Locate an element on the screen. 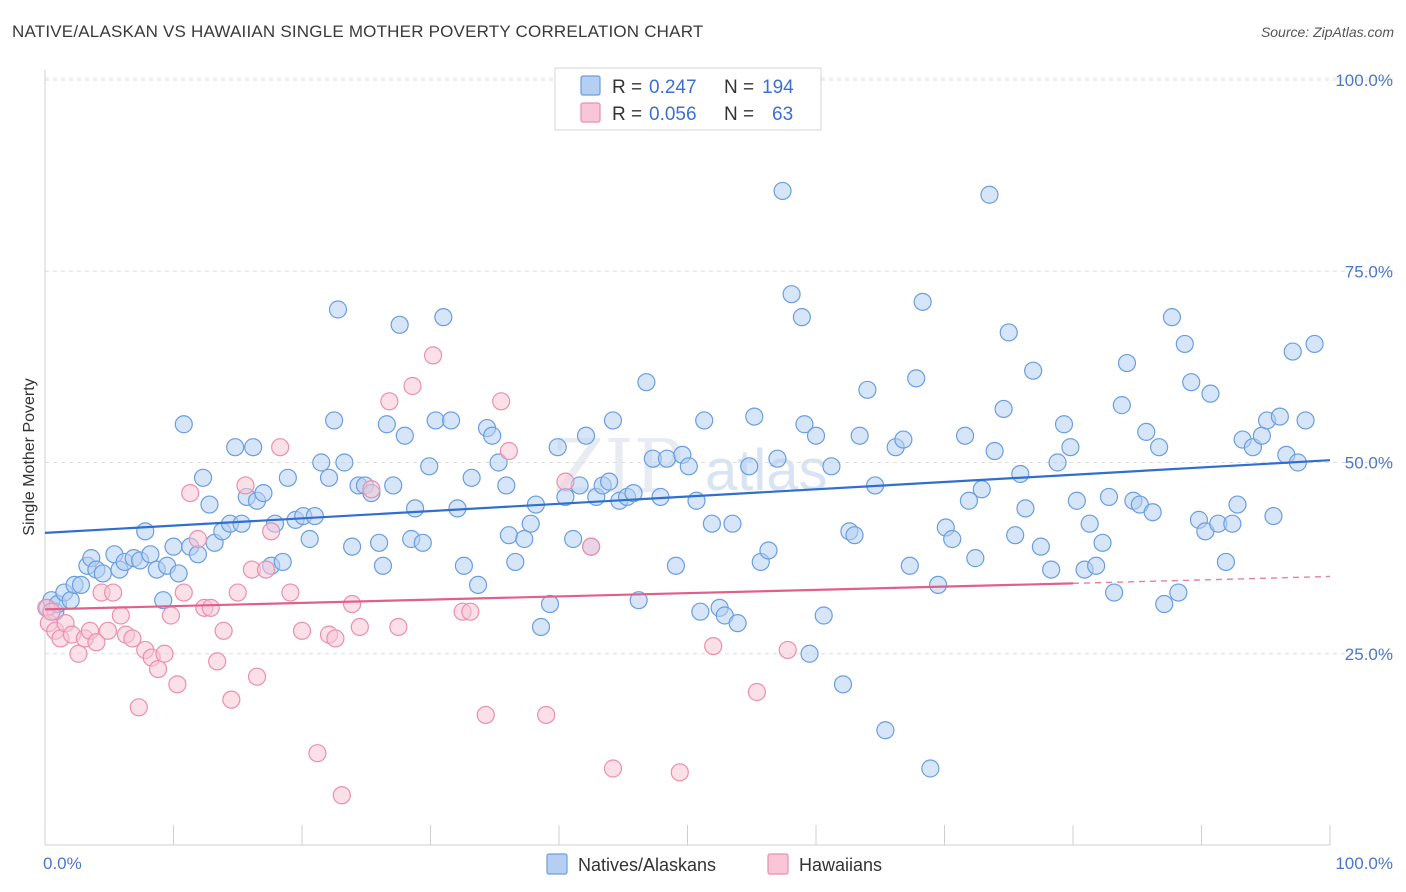 The width and height of the screenshot is (1406, 892). bottom-legend-label-natives: Natives/Alaskans is located at coordinates (647, 865).